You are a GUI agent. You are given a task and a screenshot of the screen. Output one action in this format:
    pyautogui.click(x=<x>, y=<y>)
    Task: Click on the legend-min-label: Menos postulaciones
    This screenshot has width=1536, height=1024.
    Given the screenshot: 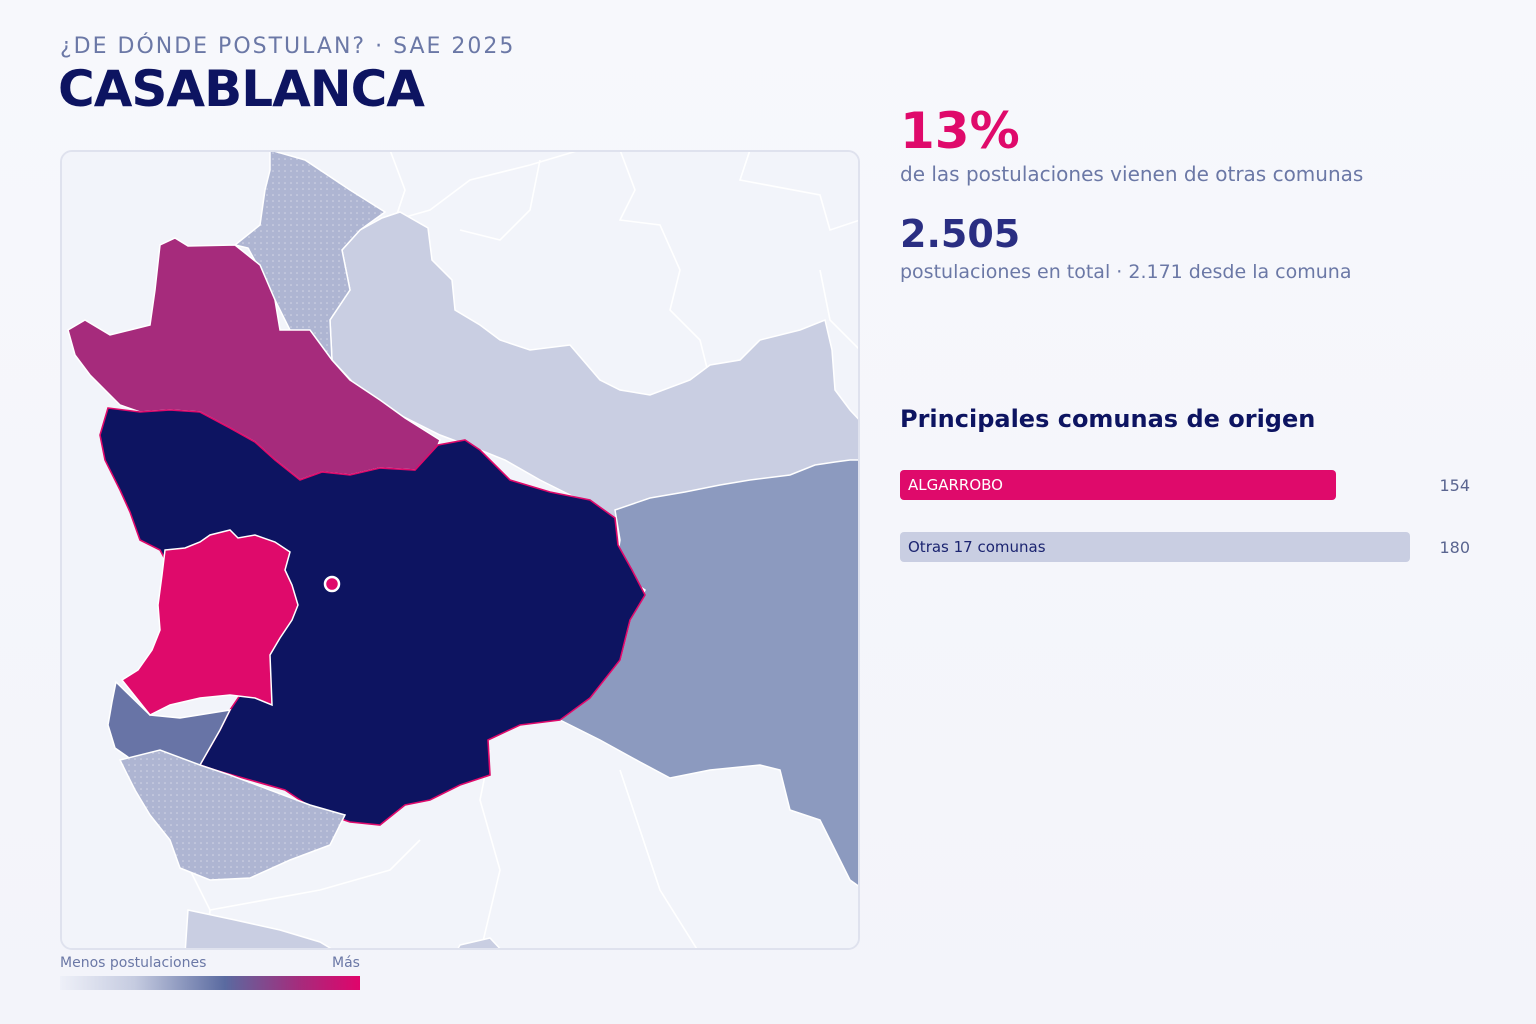 What is the action you would take?
    pyautogui.click(x=133, y=963)
    